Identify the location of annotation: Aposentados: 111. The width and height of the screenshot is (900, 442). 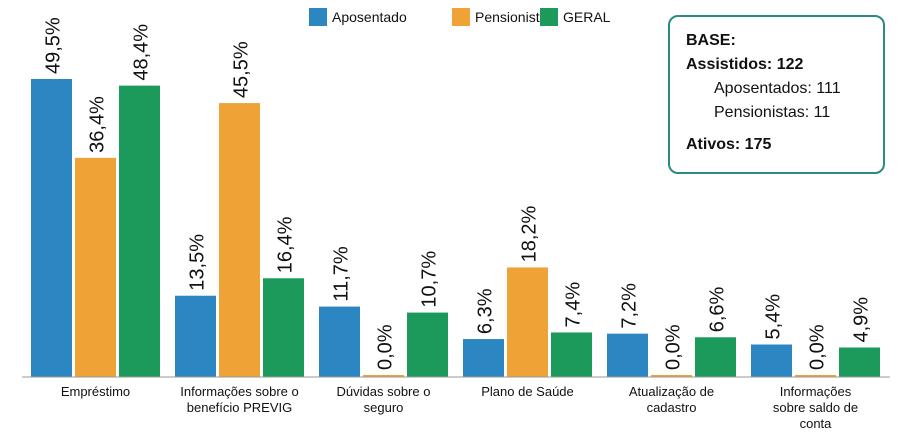
(777, 88).